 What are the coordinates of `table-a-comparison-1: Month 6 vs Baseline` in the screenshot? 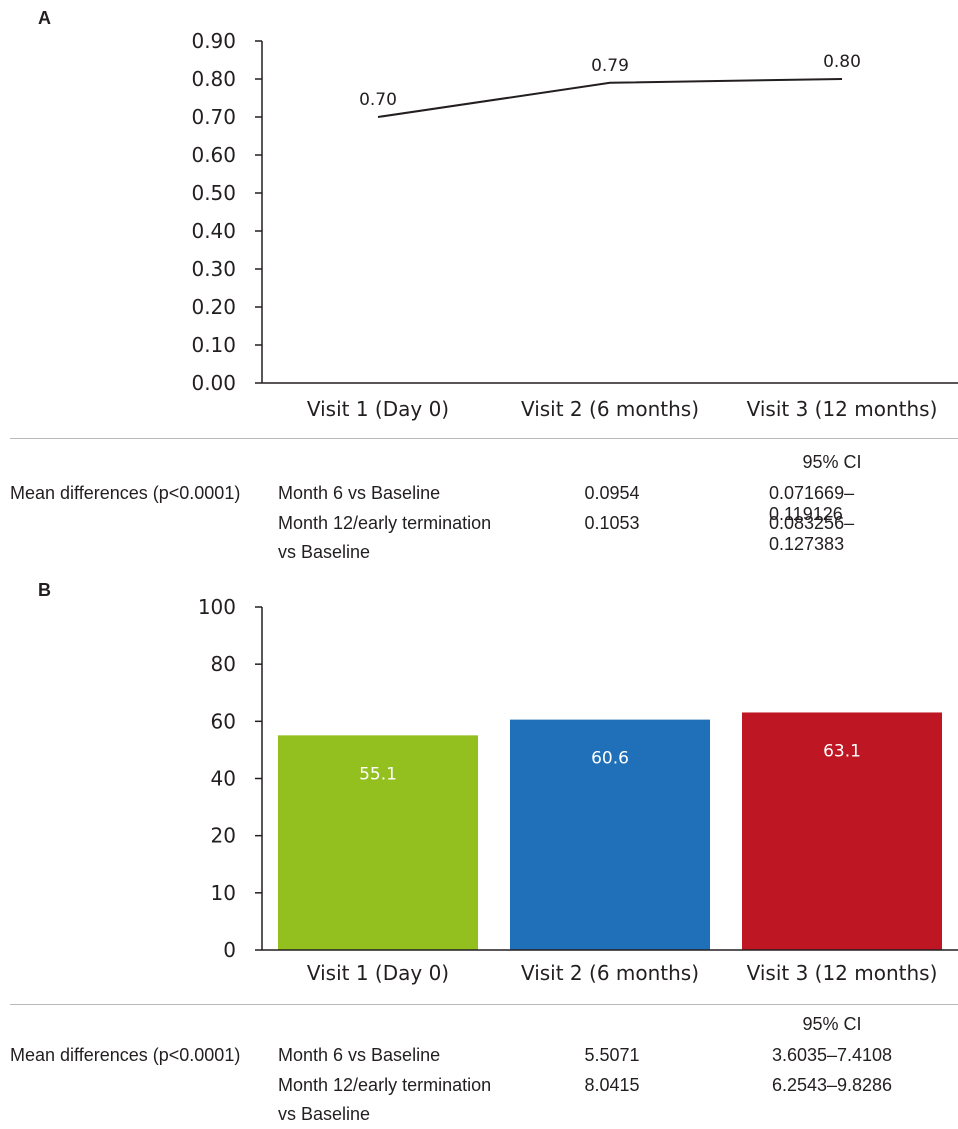 It's located at (359, 493).